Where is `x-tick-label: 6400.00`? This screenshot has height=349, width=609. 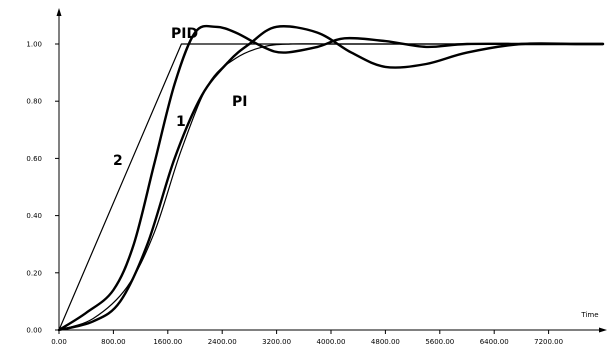 x-tick-label: 6400.00 is located at coordinates (494, 342).